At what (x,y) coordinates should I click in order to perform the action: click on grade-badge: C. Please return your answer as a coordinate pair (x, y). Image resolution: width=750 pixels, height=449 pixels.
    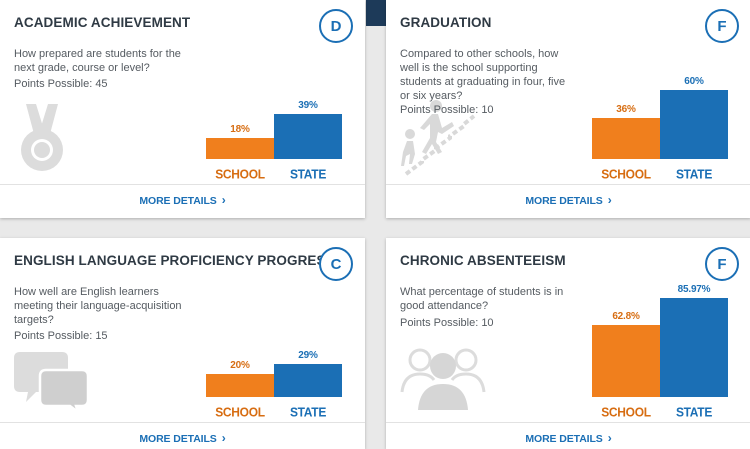
    Looking at the image, I should click on (336, 264).